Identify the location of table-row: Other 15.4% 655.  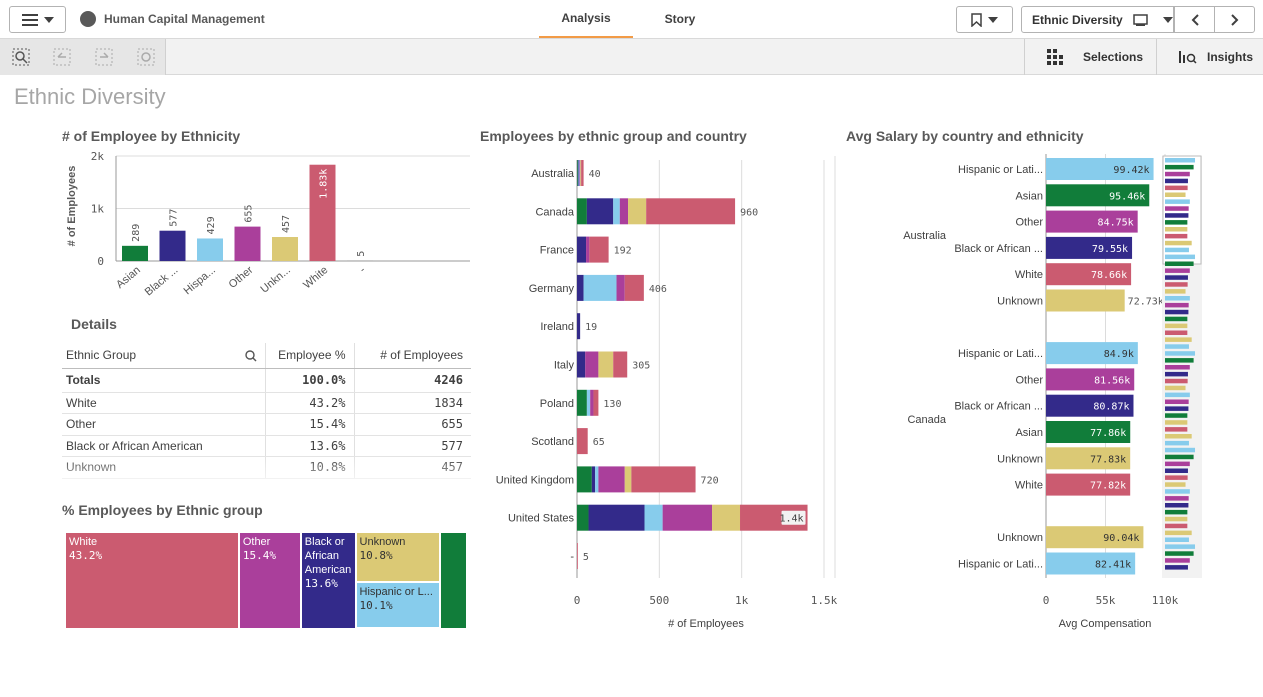
(266, 424).